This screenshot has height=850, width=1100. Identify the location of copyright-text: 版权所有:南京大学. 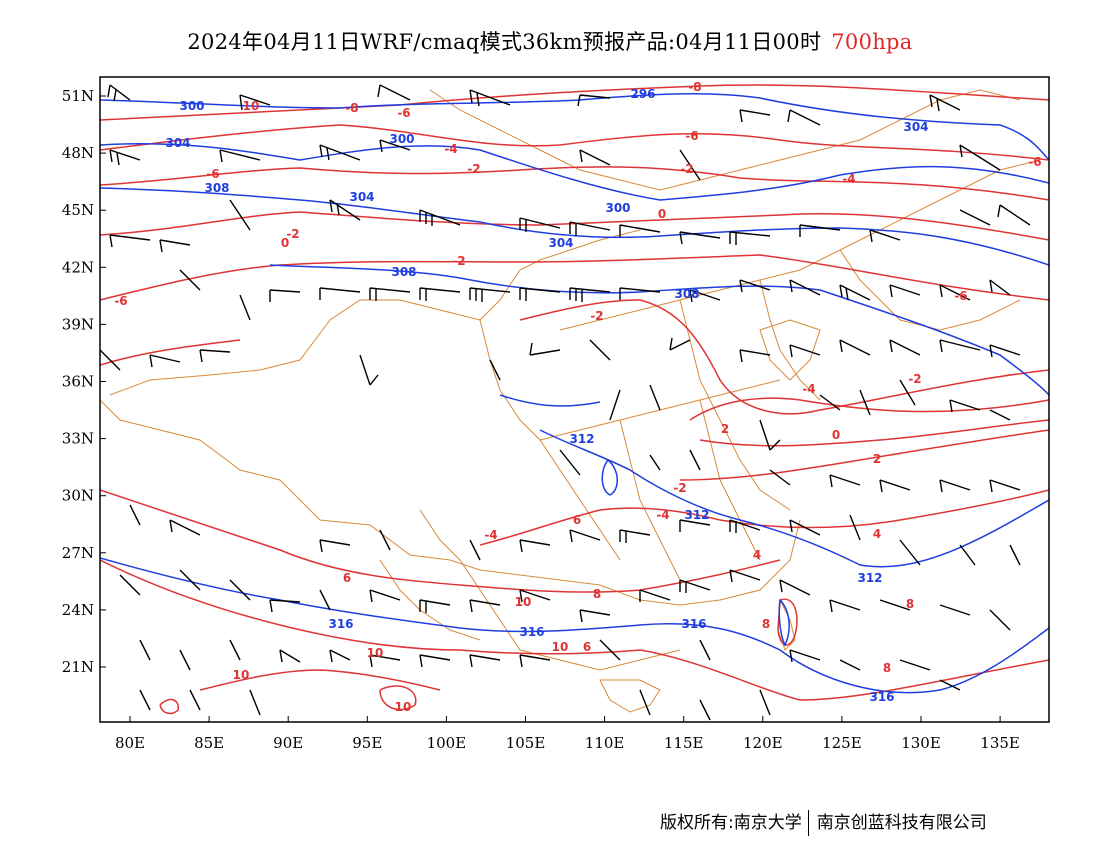
(731, 823).